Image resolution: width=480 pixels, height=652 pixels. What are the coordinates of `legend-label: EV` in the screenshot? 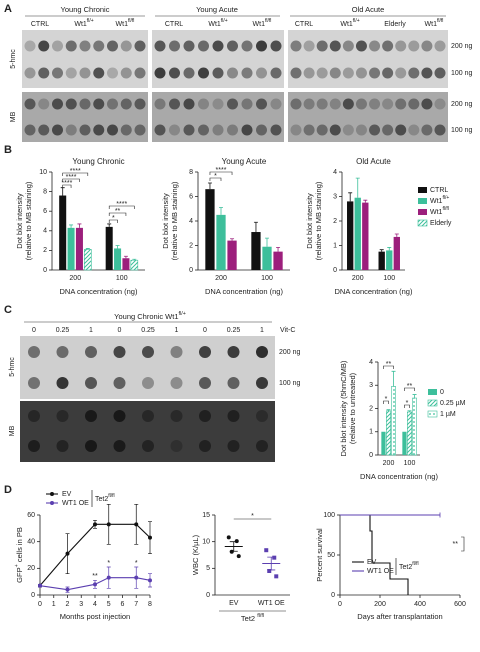 It's located at (67, 494).